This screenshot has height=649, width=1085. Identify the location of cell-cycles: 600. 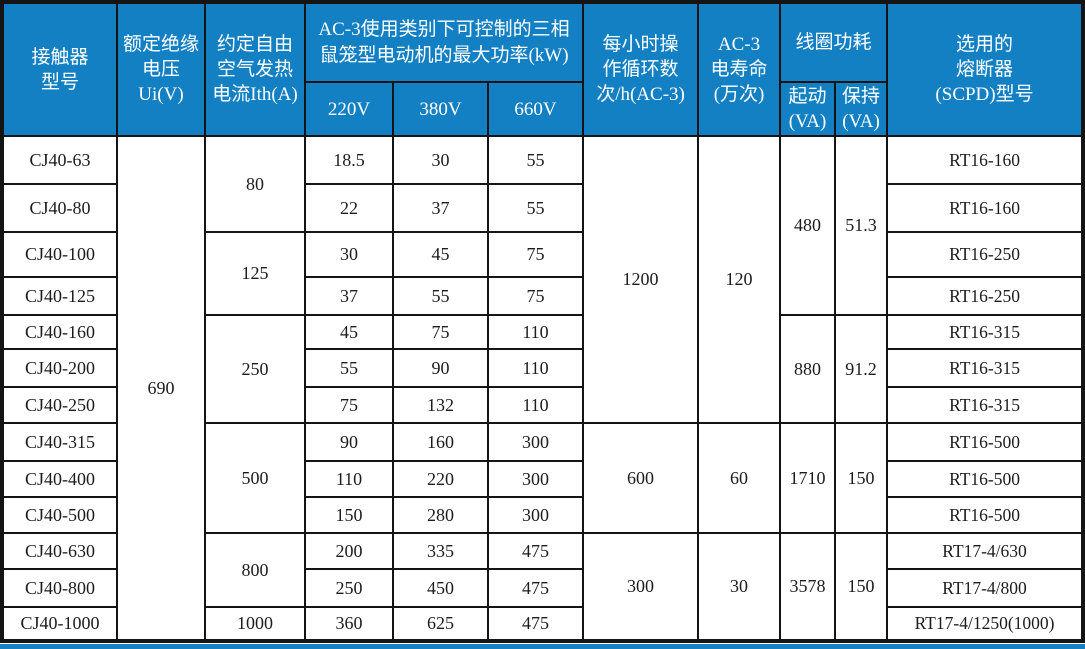
(641, 478).